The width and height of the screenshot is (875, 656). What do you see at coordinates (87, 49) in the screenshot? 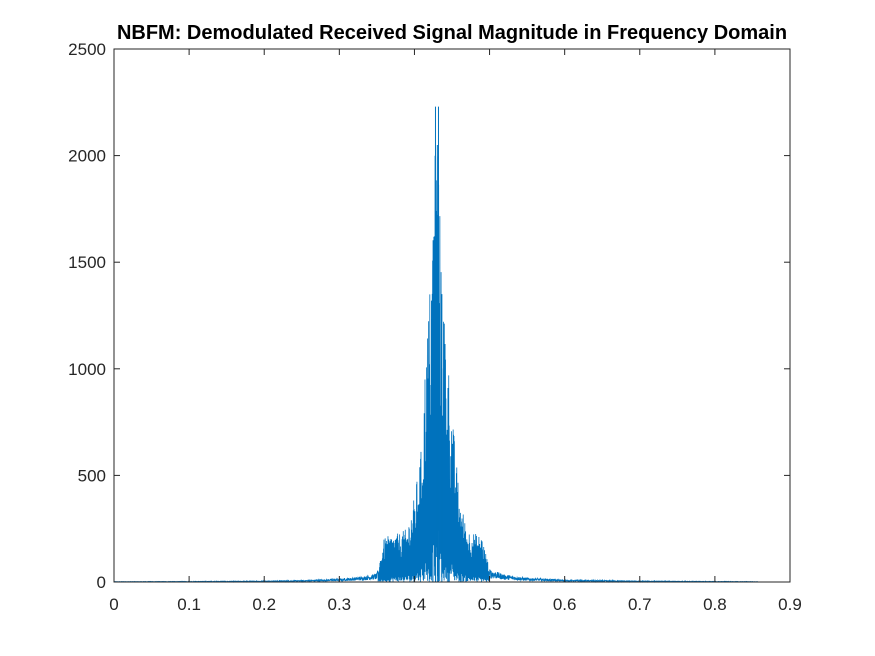
I see `y-tick-label: 2500` at bounding box center [87, 49].